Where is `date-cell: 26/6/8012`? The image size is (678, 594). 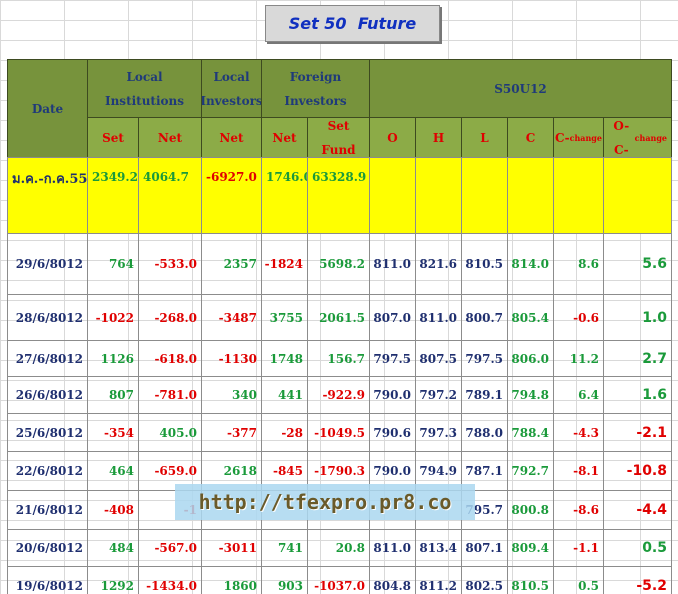 date-cell: 26/6/8012 is located at coordinates (47, 395).